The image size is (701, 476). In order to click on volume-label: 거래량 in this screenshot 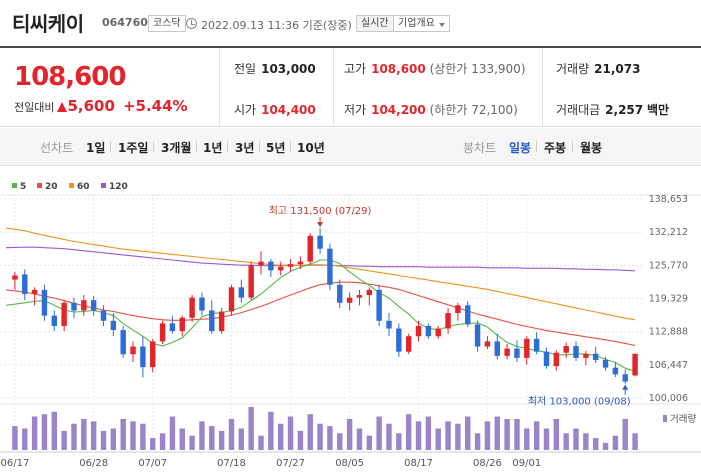, I will do `click(683, 419)`.